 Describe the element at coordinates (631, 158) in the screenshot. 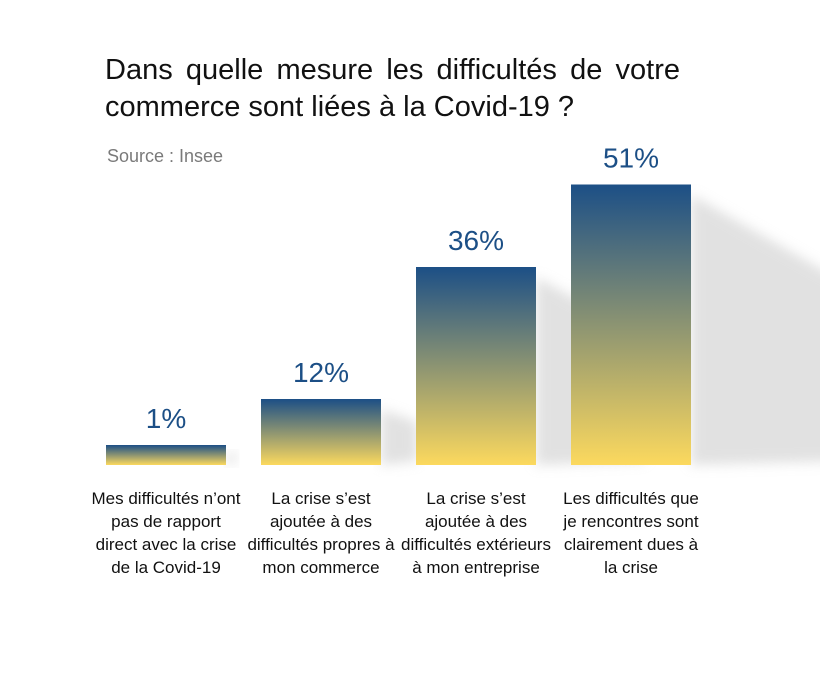

I see `bar-value-label: 51%` at that location.